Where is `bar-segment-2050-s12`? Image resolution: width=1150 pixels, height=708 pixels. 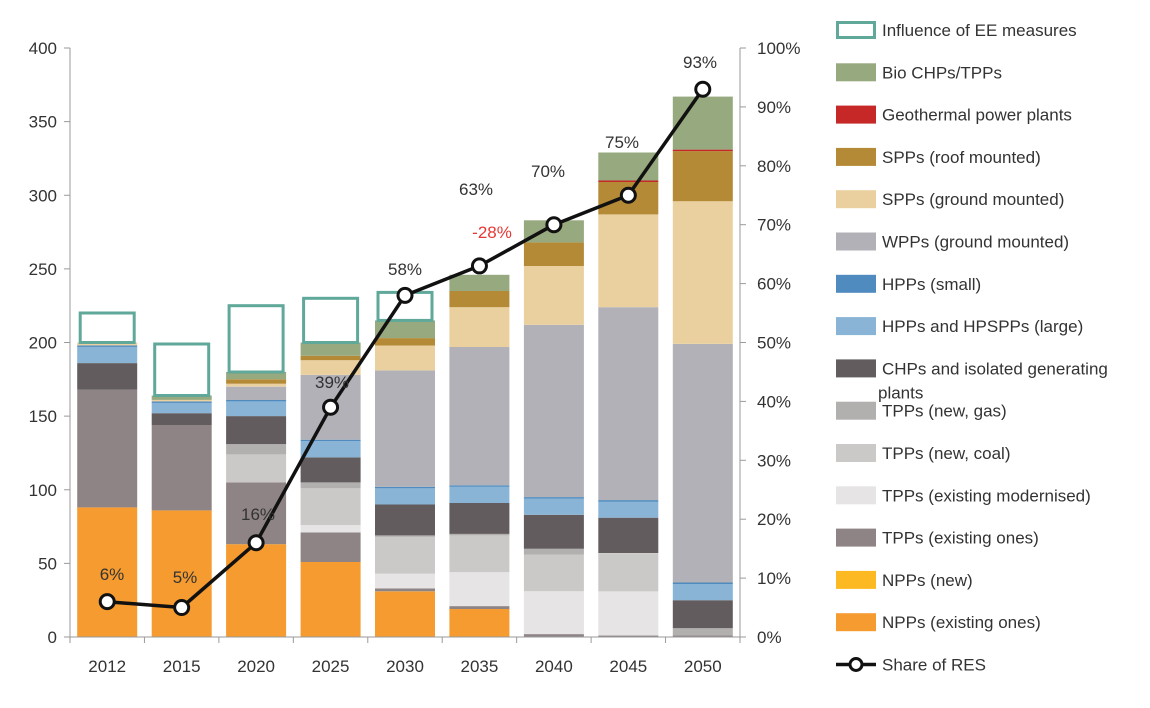
bar-segment-2050-s12 is located at coordinates (702, 150).